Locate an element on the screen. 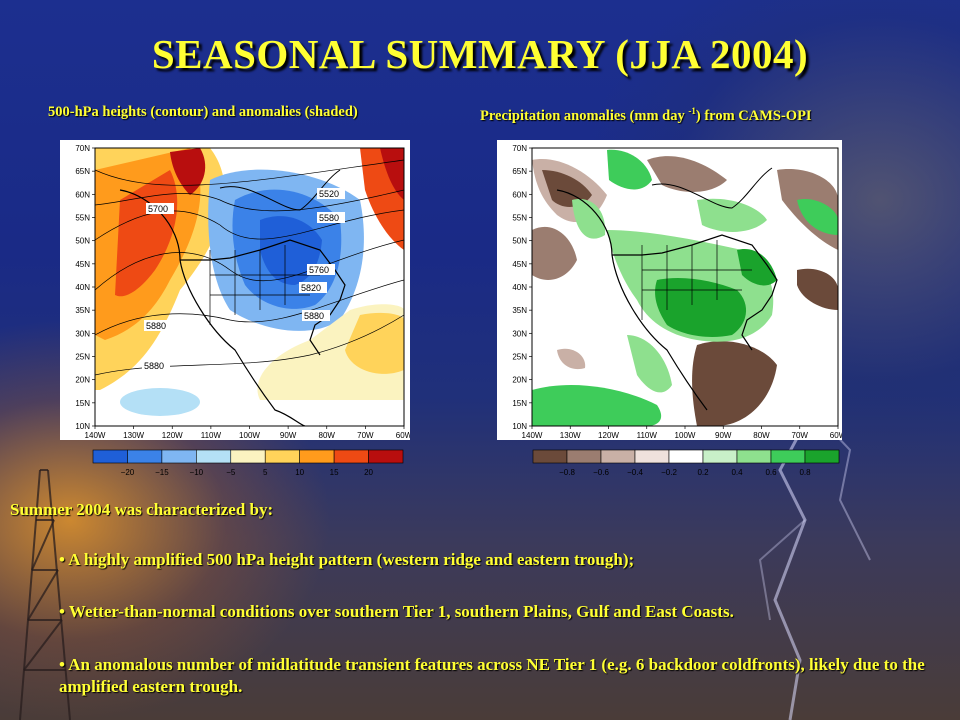 This screenshot has width=960, height=720. colorbar-label: 20 is located at coordinates (368, 472).